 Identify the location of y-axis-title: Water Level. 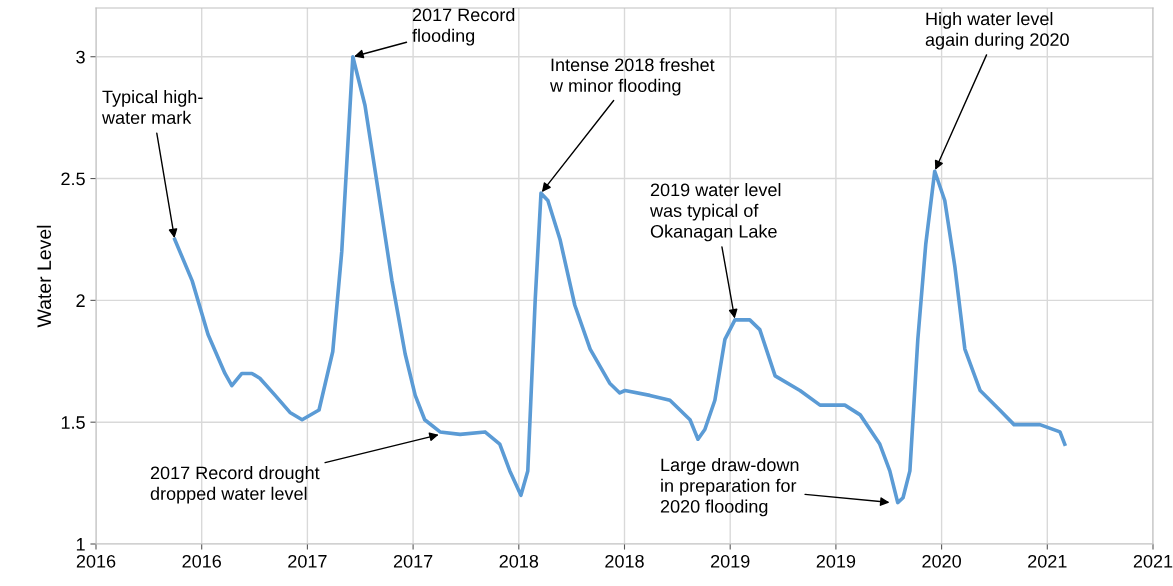
(44, 276).